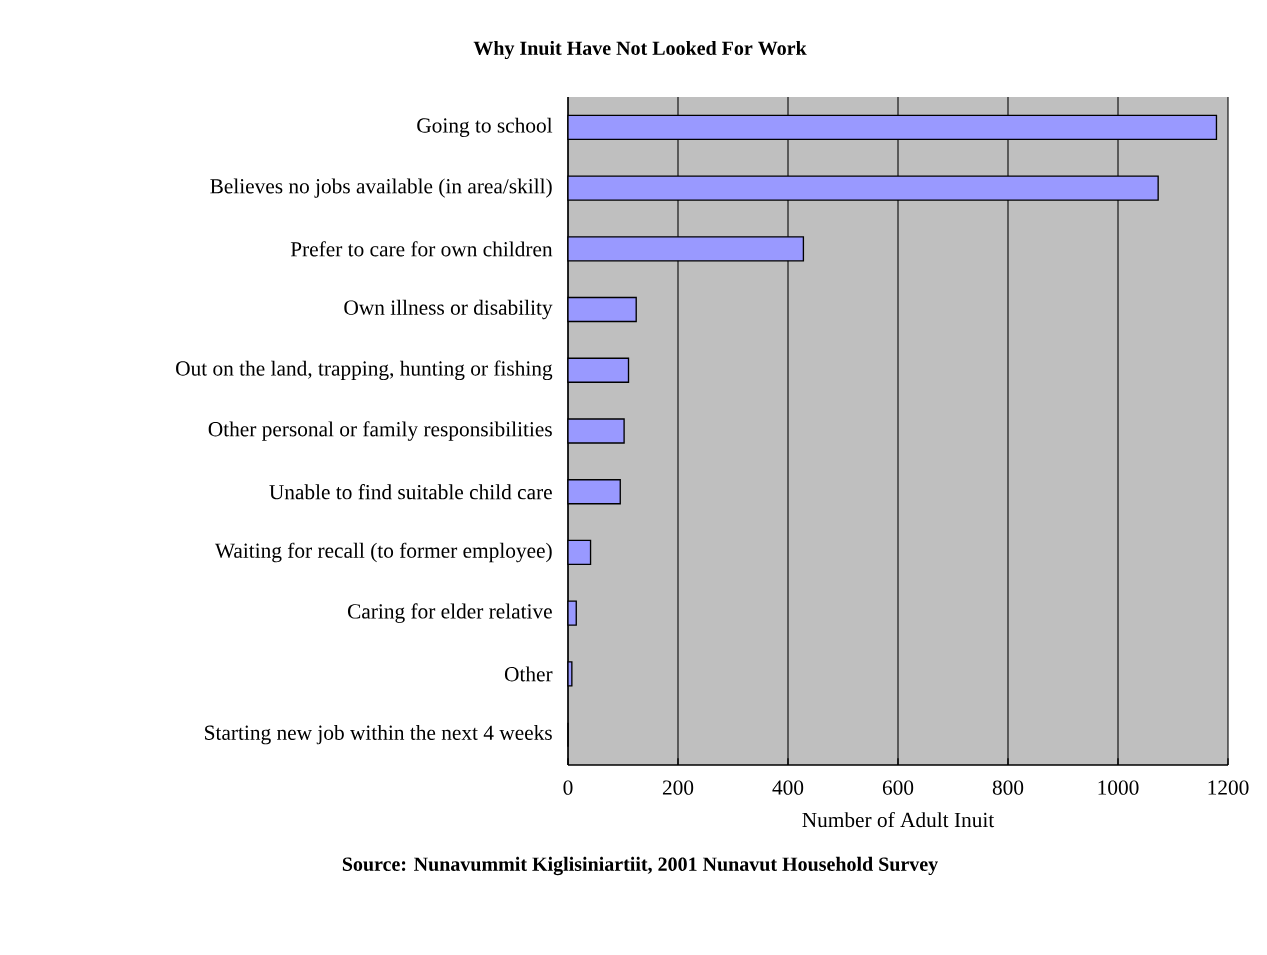 The image size is (1267, 955). I want to click on x-axis-title: Number of Adult Inuit, so click(898, 819).